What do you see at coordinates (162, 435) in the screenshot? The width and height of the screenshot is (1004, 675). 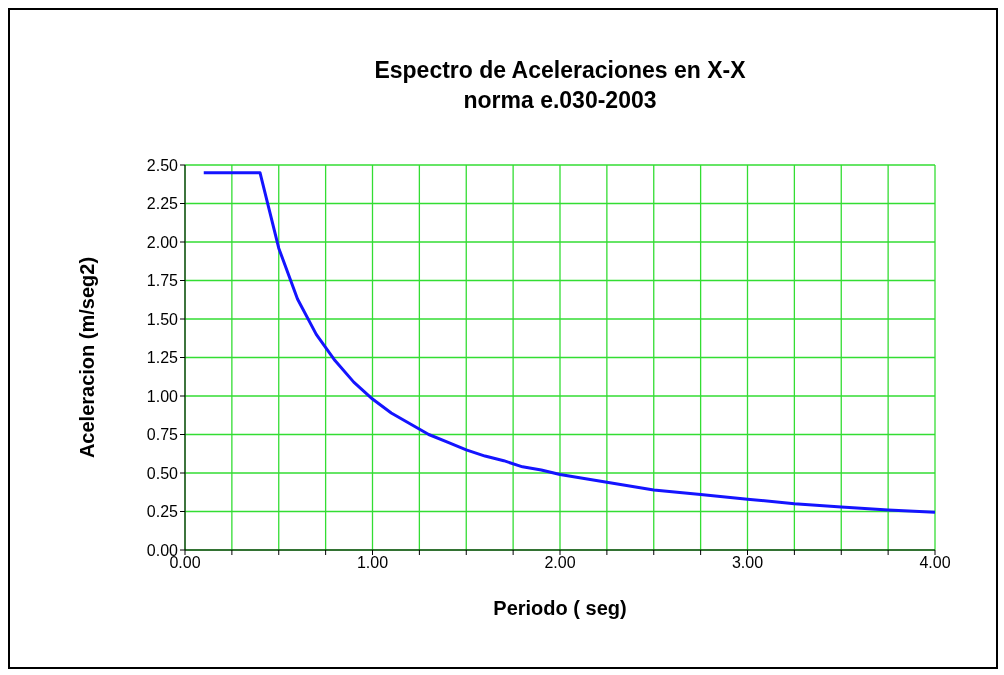 I see `y-tick-label: 0.75` at bounding box center [162, 435].